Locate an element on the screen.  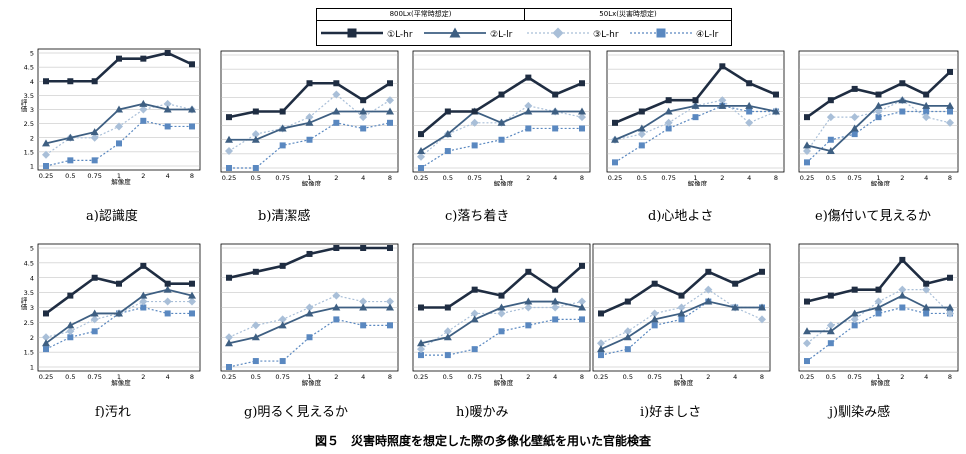
y-tick-label: 1 is located at coordinates (32, 368).